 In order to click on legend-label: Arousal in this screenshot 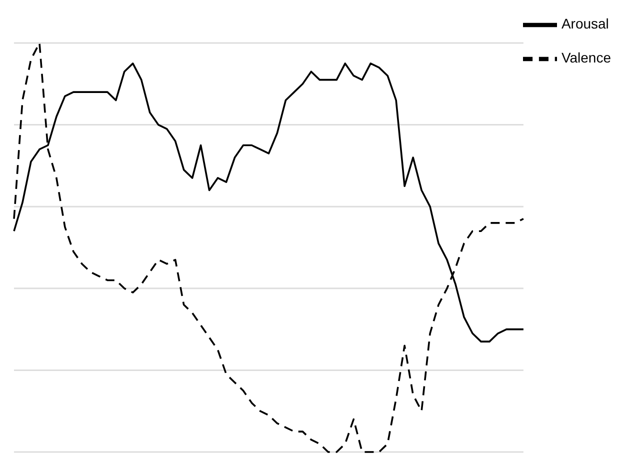, I will do `click(585, 24)`.